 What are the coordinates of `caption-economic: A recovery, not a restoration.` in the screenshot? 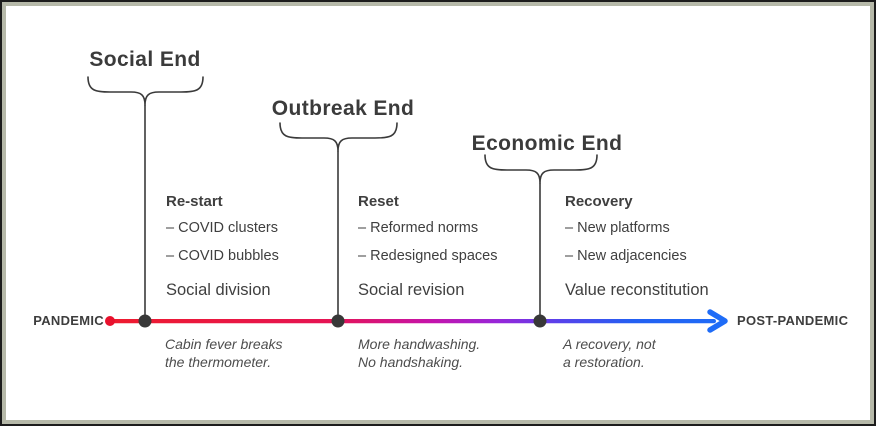 It's located at (609, 353).